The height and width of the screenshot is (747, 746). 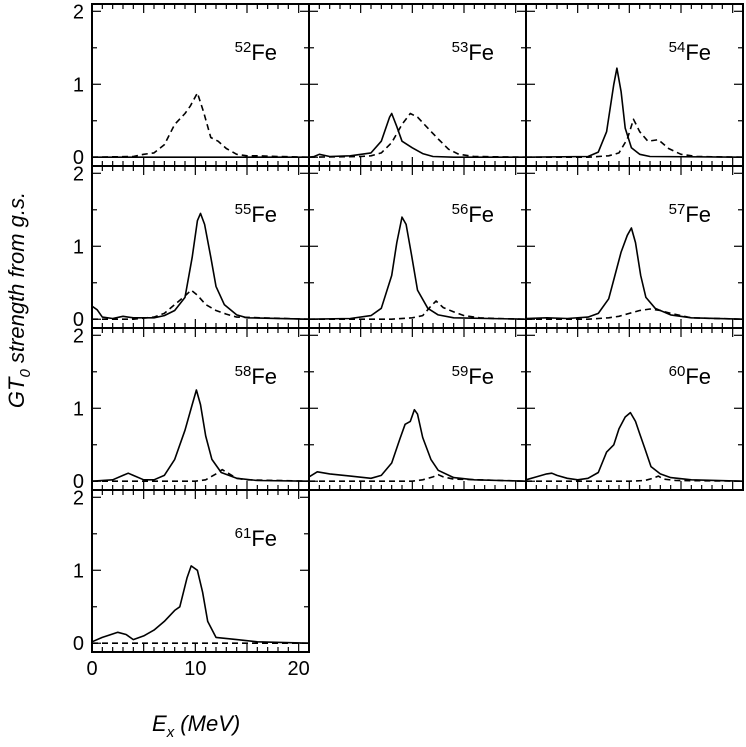 What do you see at coordinates (299, 669) in the screenshot?
I see `x-tick-label: 20` at bounding box center [299, 669].